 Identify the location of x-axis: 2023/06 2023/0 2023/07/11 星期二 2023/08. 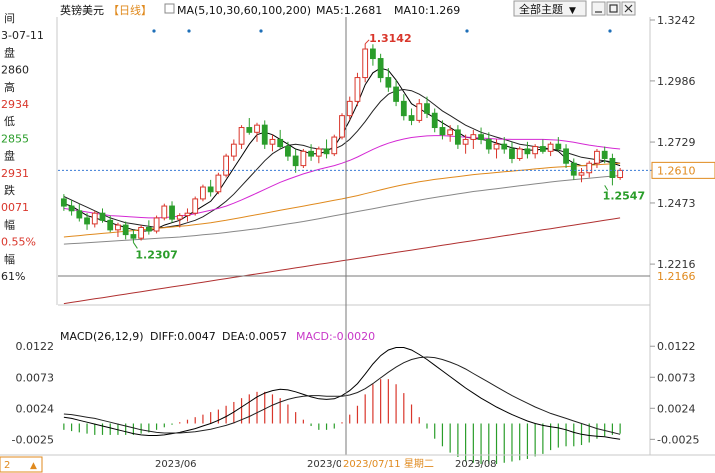
(357, 462).